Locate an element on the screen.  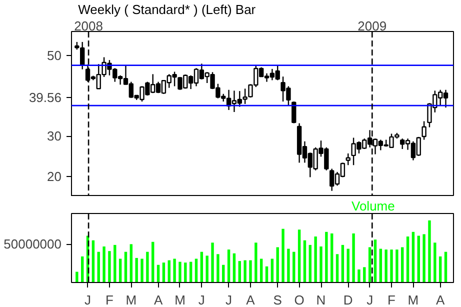
x-tick-label: O is located at coordinates (299, 299).